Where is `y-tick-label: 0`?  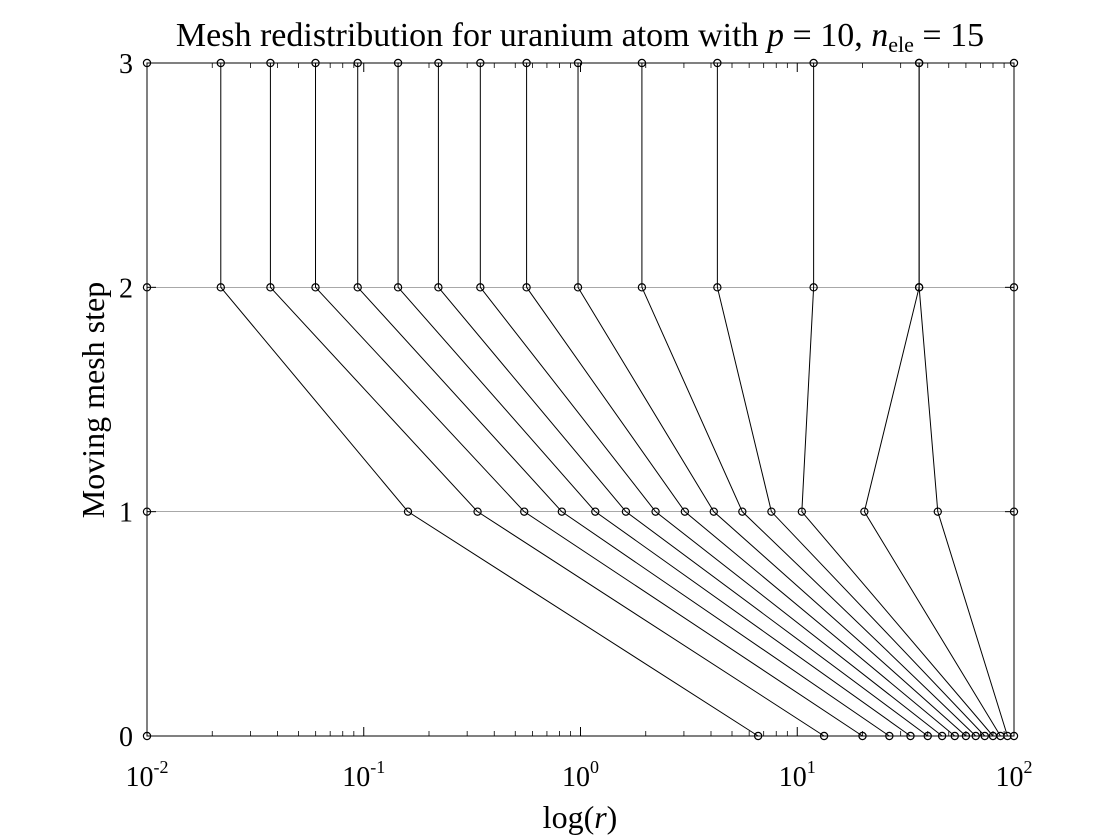 y-tick-label: 0 is located at coordinates (126, 737).